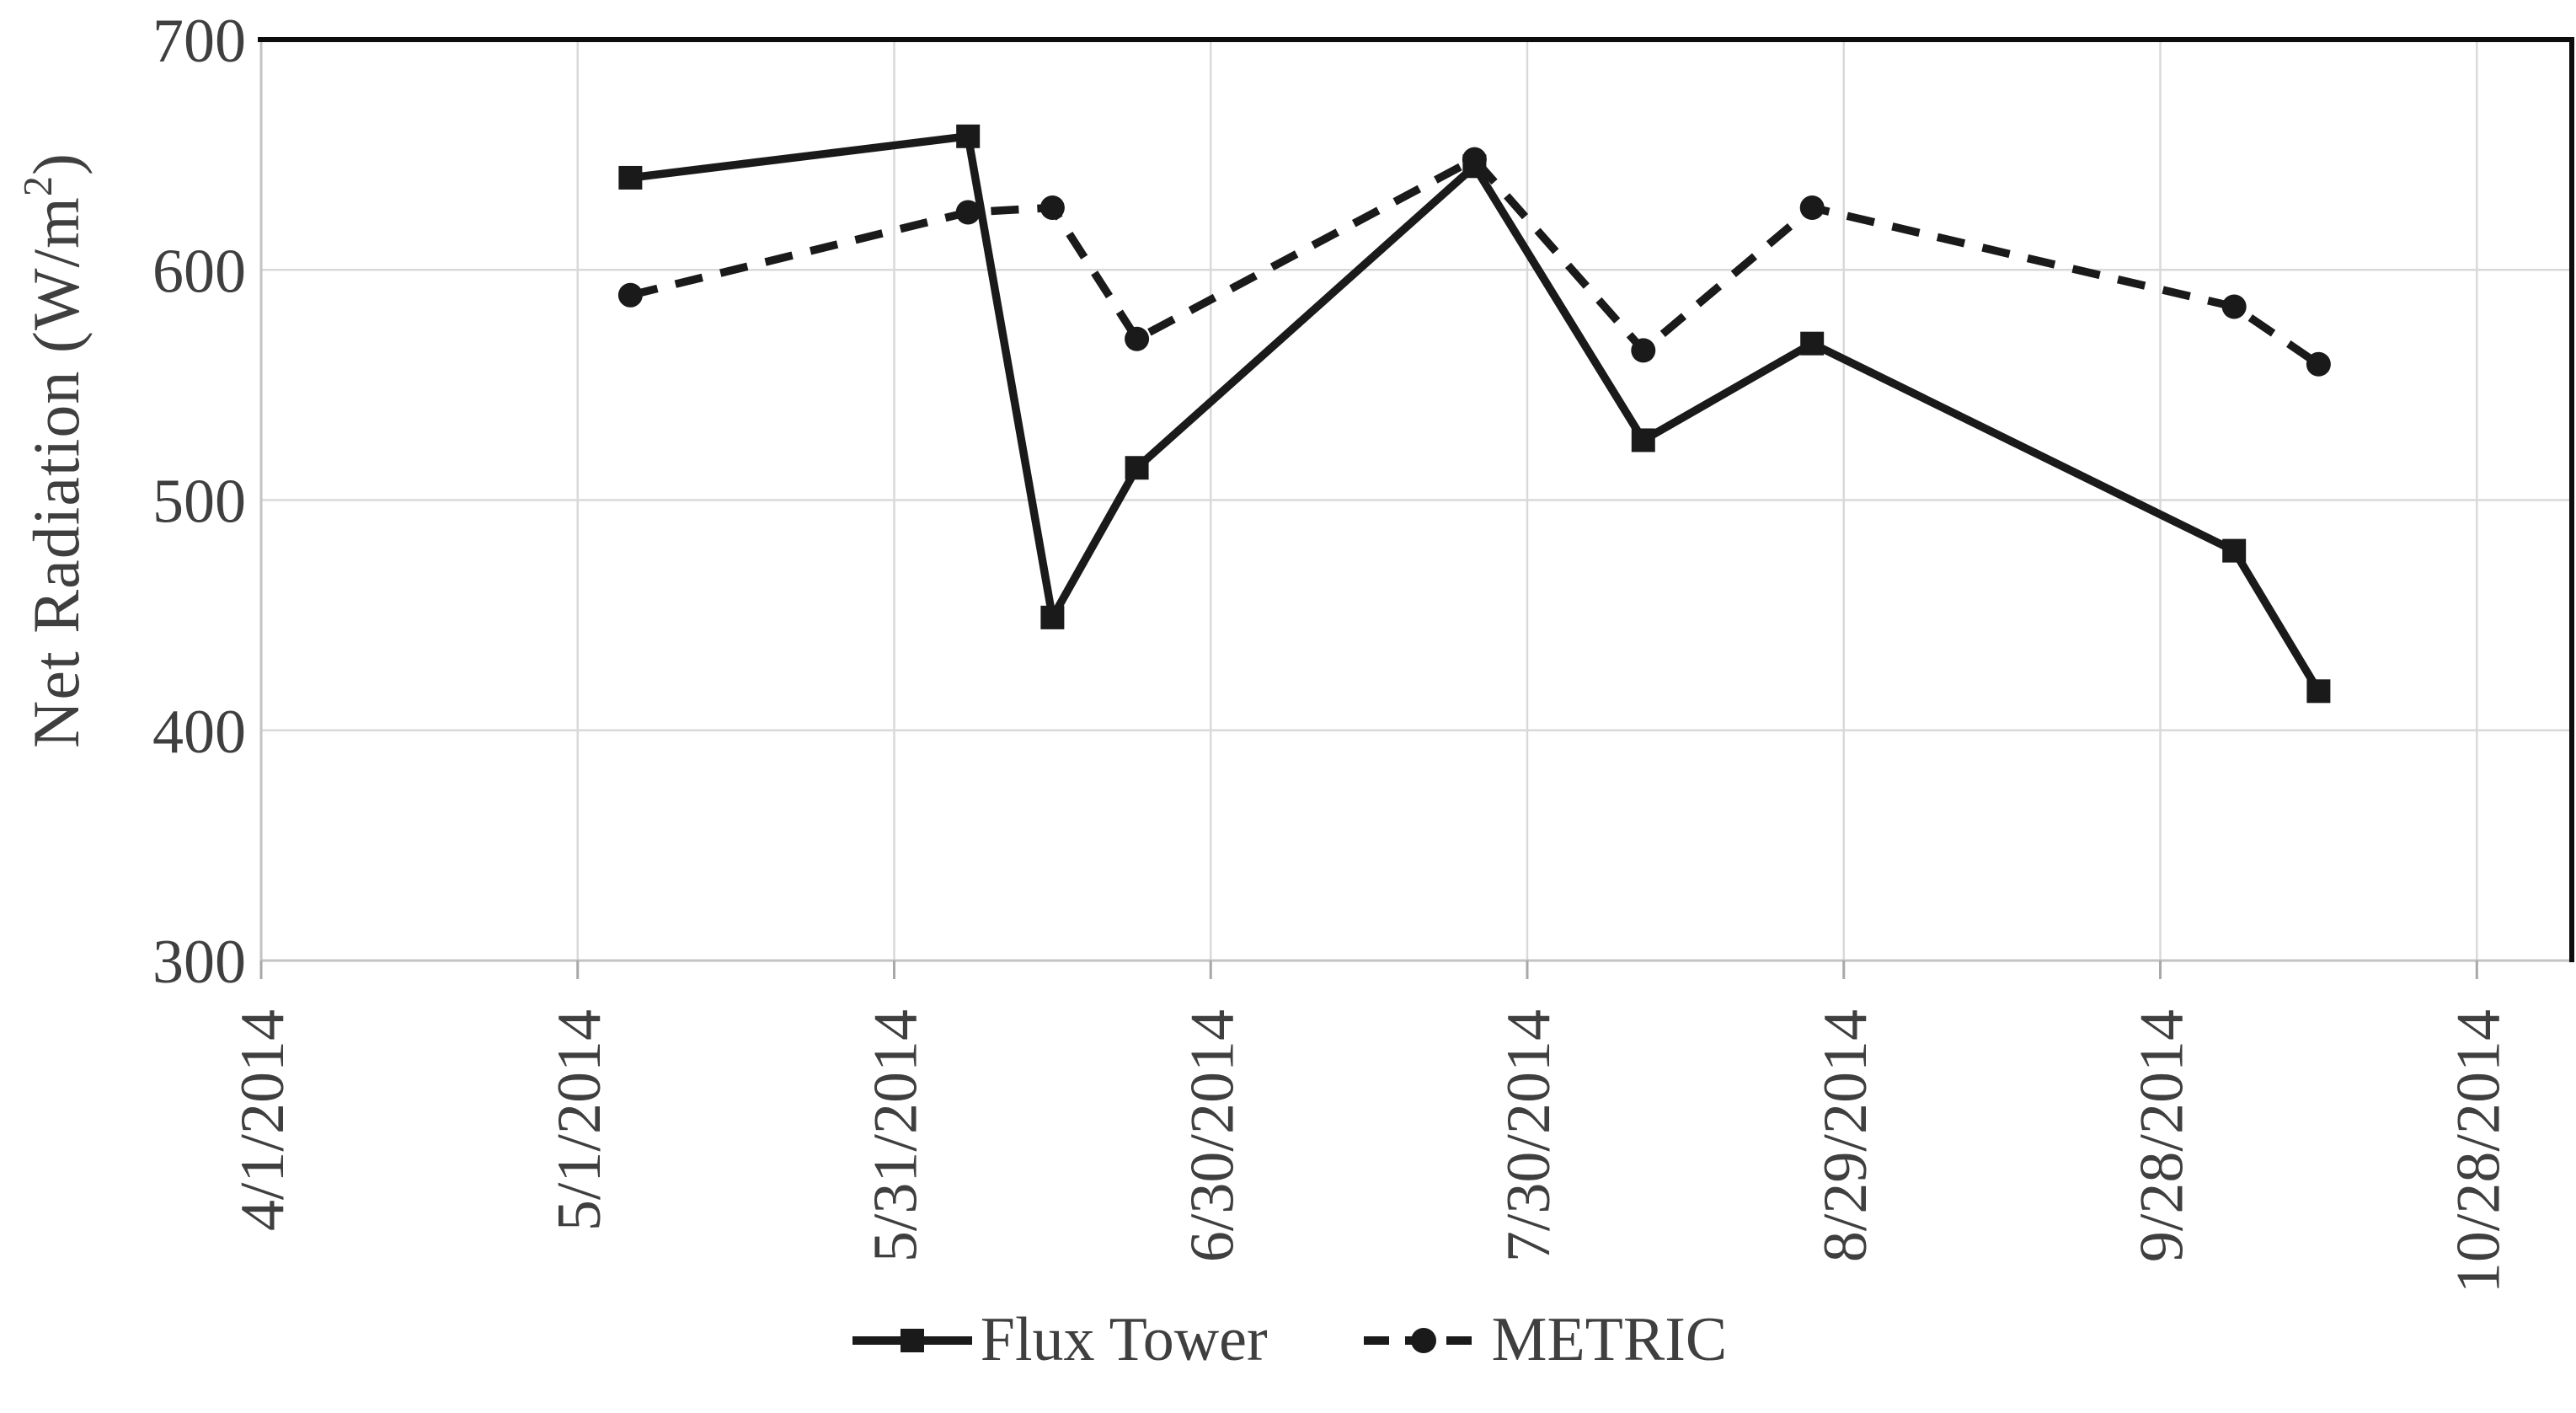 The width and height of the screenshot is (2576, 1413). I want to click on x-tick-label: 6/30/2014, so click(1212, 1135).